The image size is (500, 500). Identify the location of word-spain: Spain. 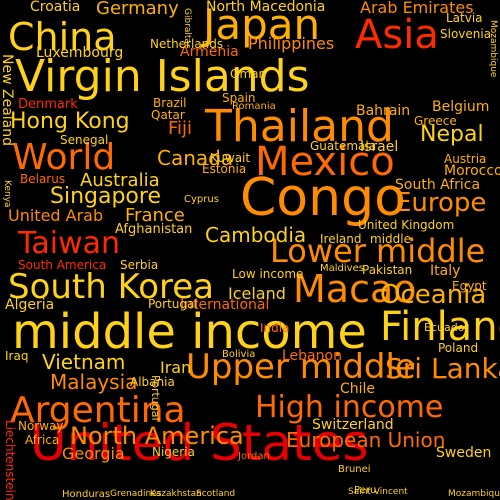
(239, 98).